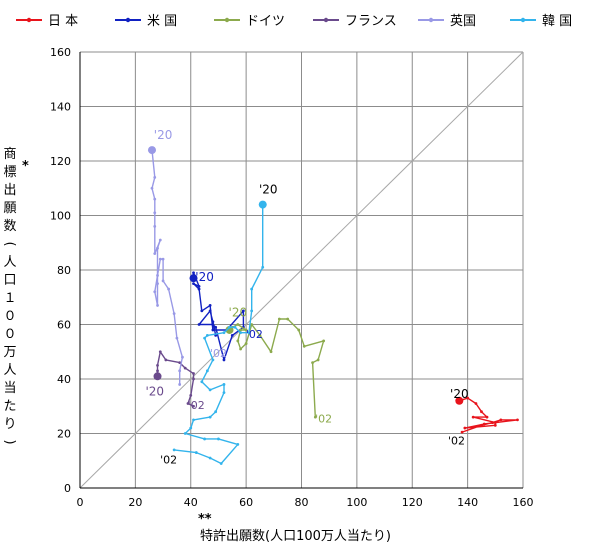  What do you see at coordinates (412, 502) in the screenshot?
I see `x-tick-label: 120` at bounding box center [412, 502].